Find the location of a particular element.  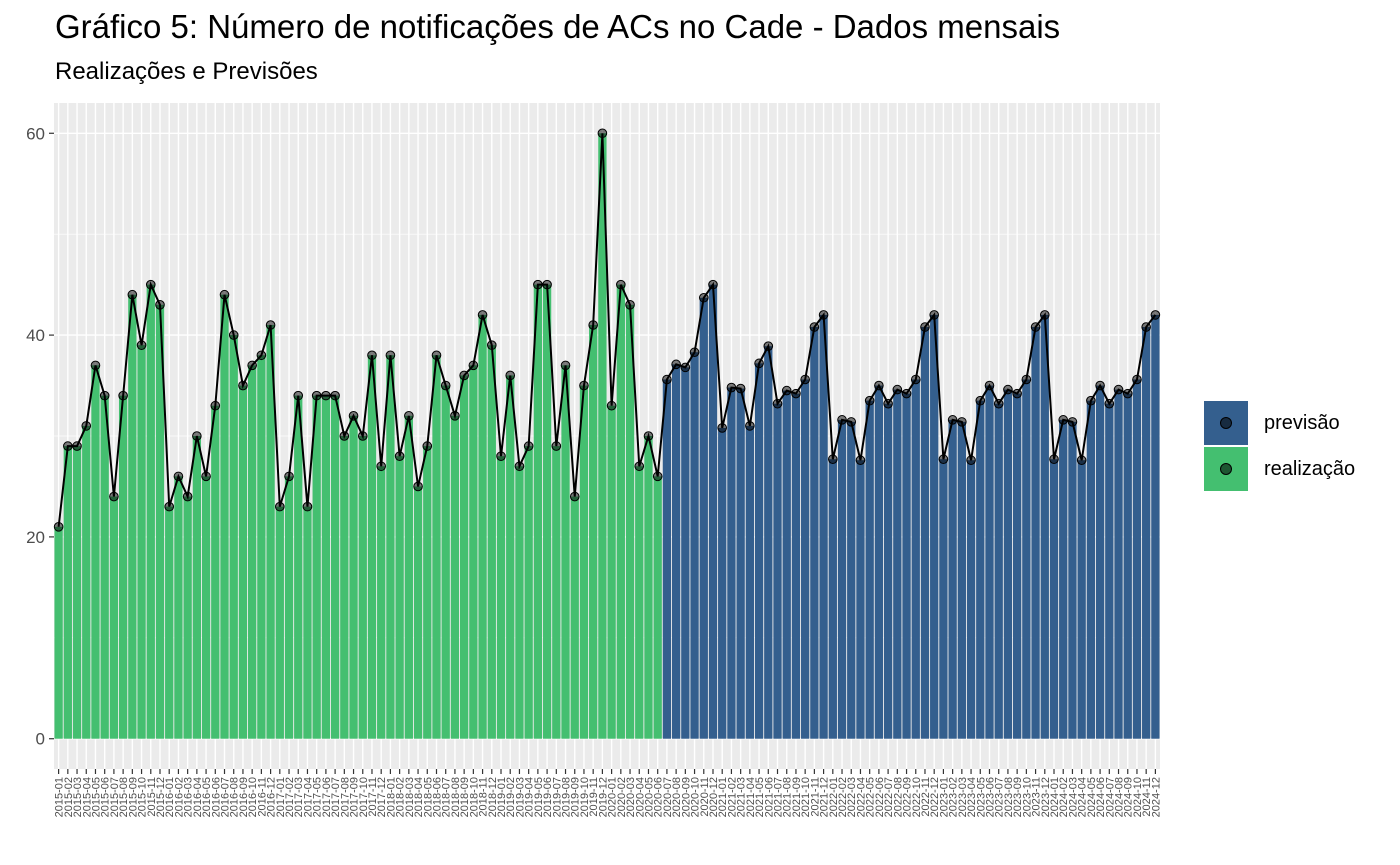

x-tick-label: 2018-03 is located at coordinates (410, 797).